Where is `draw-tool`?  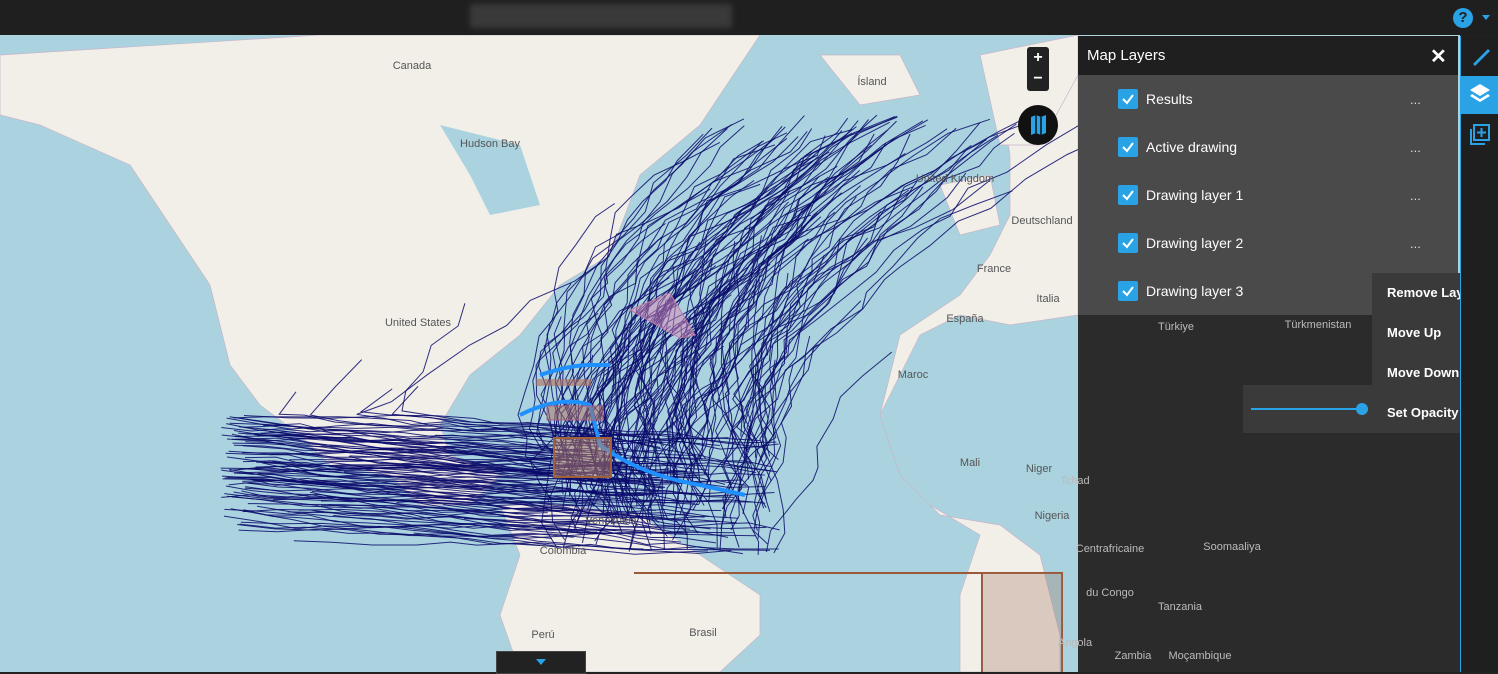 draw-tool is located at coordinates (1481, 57).